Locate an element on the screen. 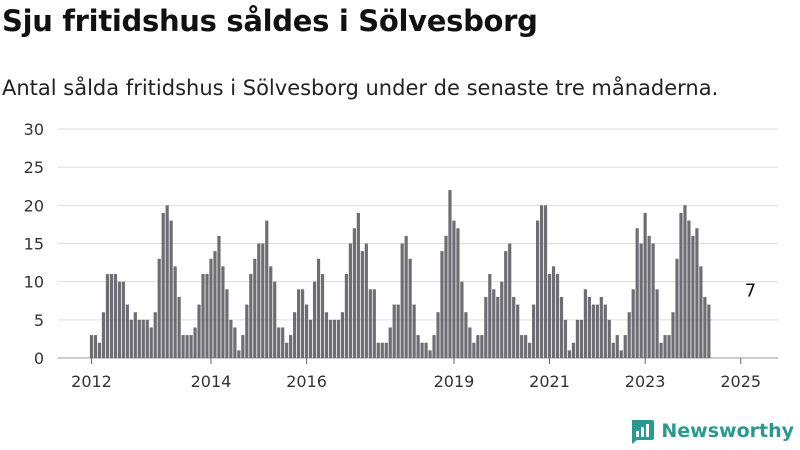 The height and width of the screenshot is (450, 800). y-tick-label: 20 is located at coordinates (34, 205).